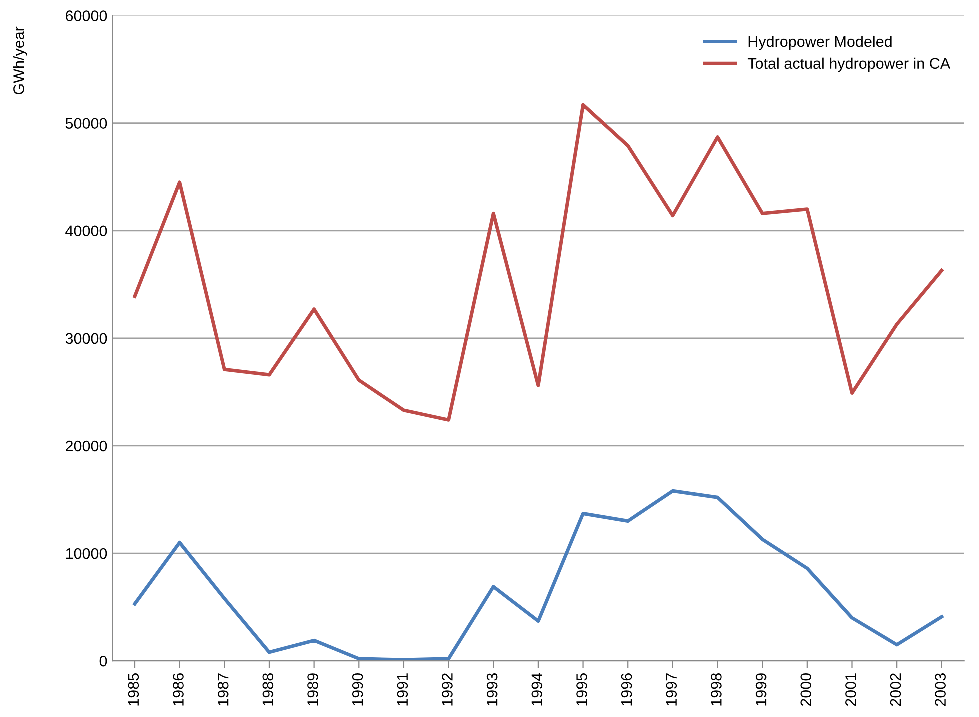  Describe the element at coordinates (358, 689) in the screenshot. I see `x-tick-label: 1990` at that location.